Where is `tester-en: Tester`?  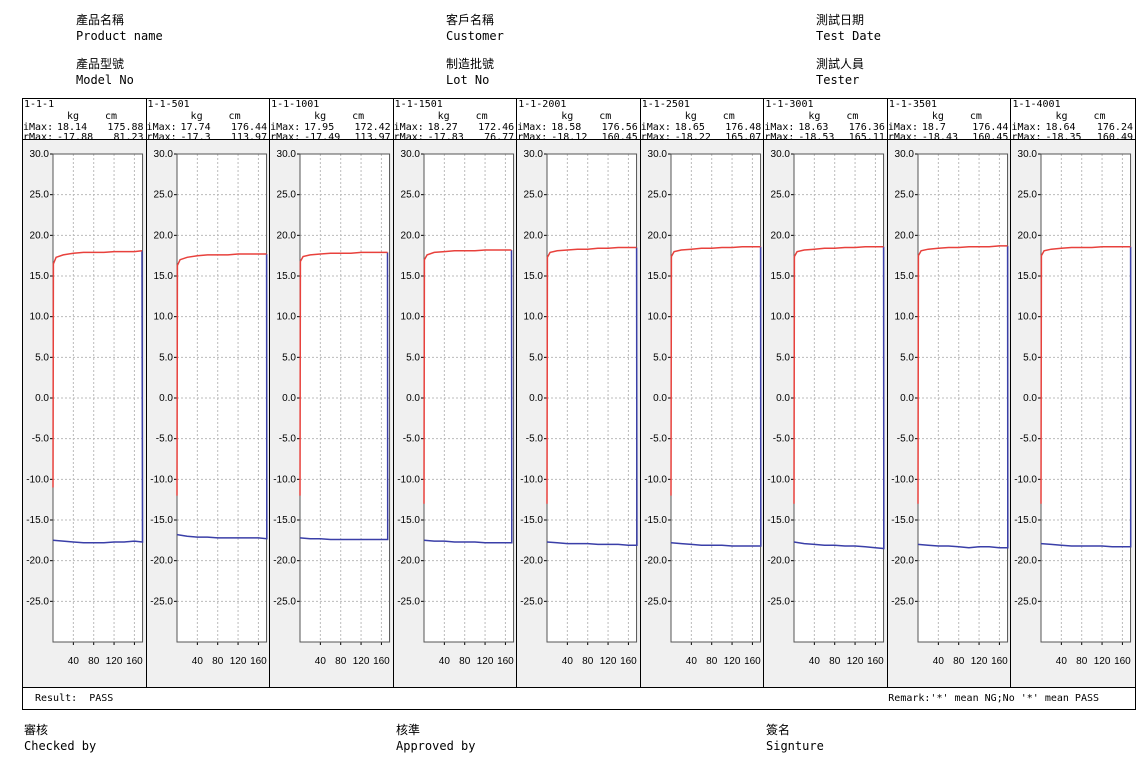
tester-en: Tester is located at coordinates (838, 80).